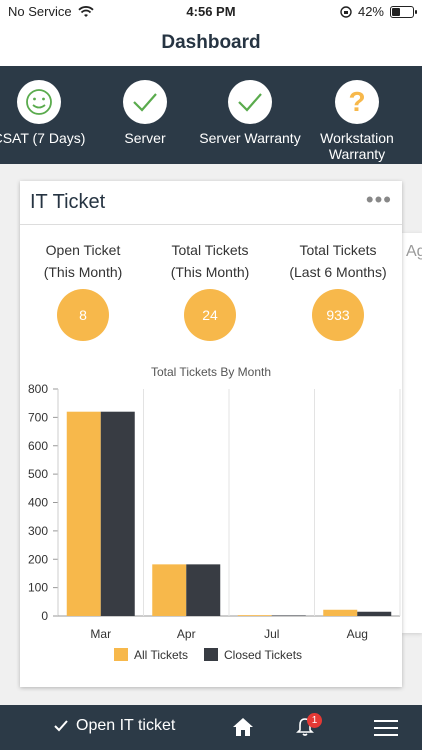 The height and width of the screenshot is (750, 422). Describe the element at coordinates (357, 634) in the screenshot. I see `x-tick-label: Aug` at that location.